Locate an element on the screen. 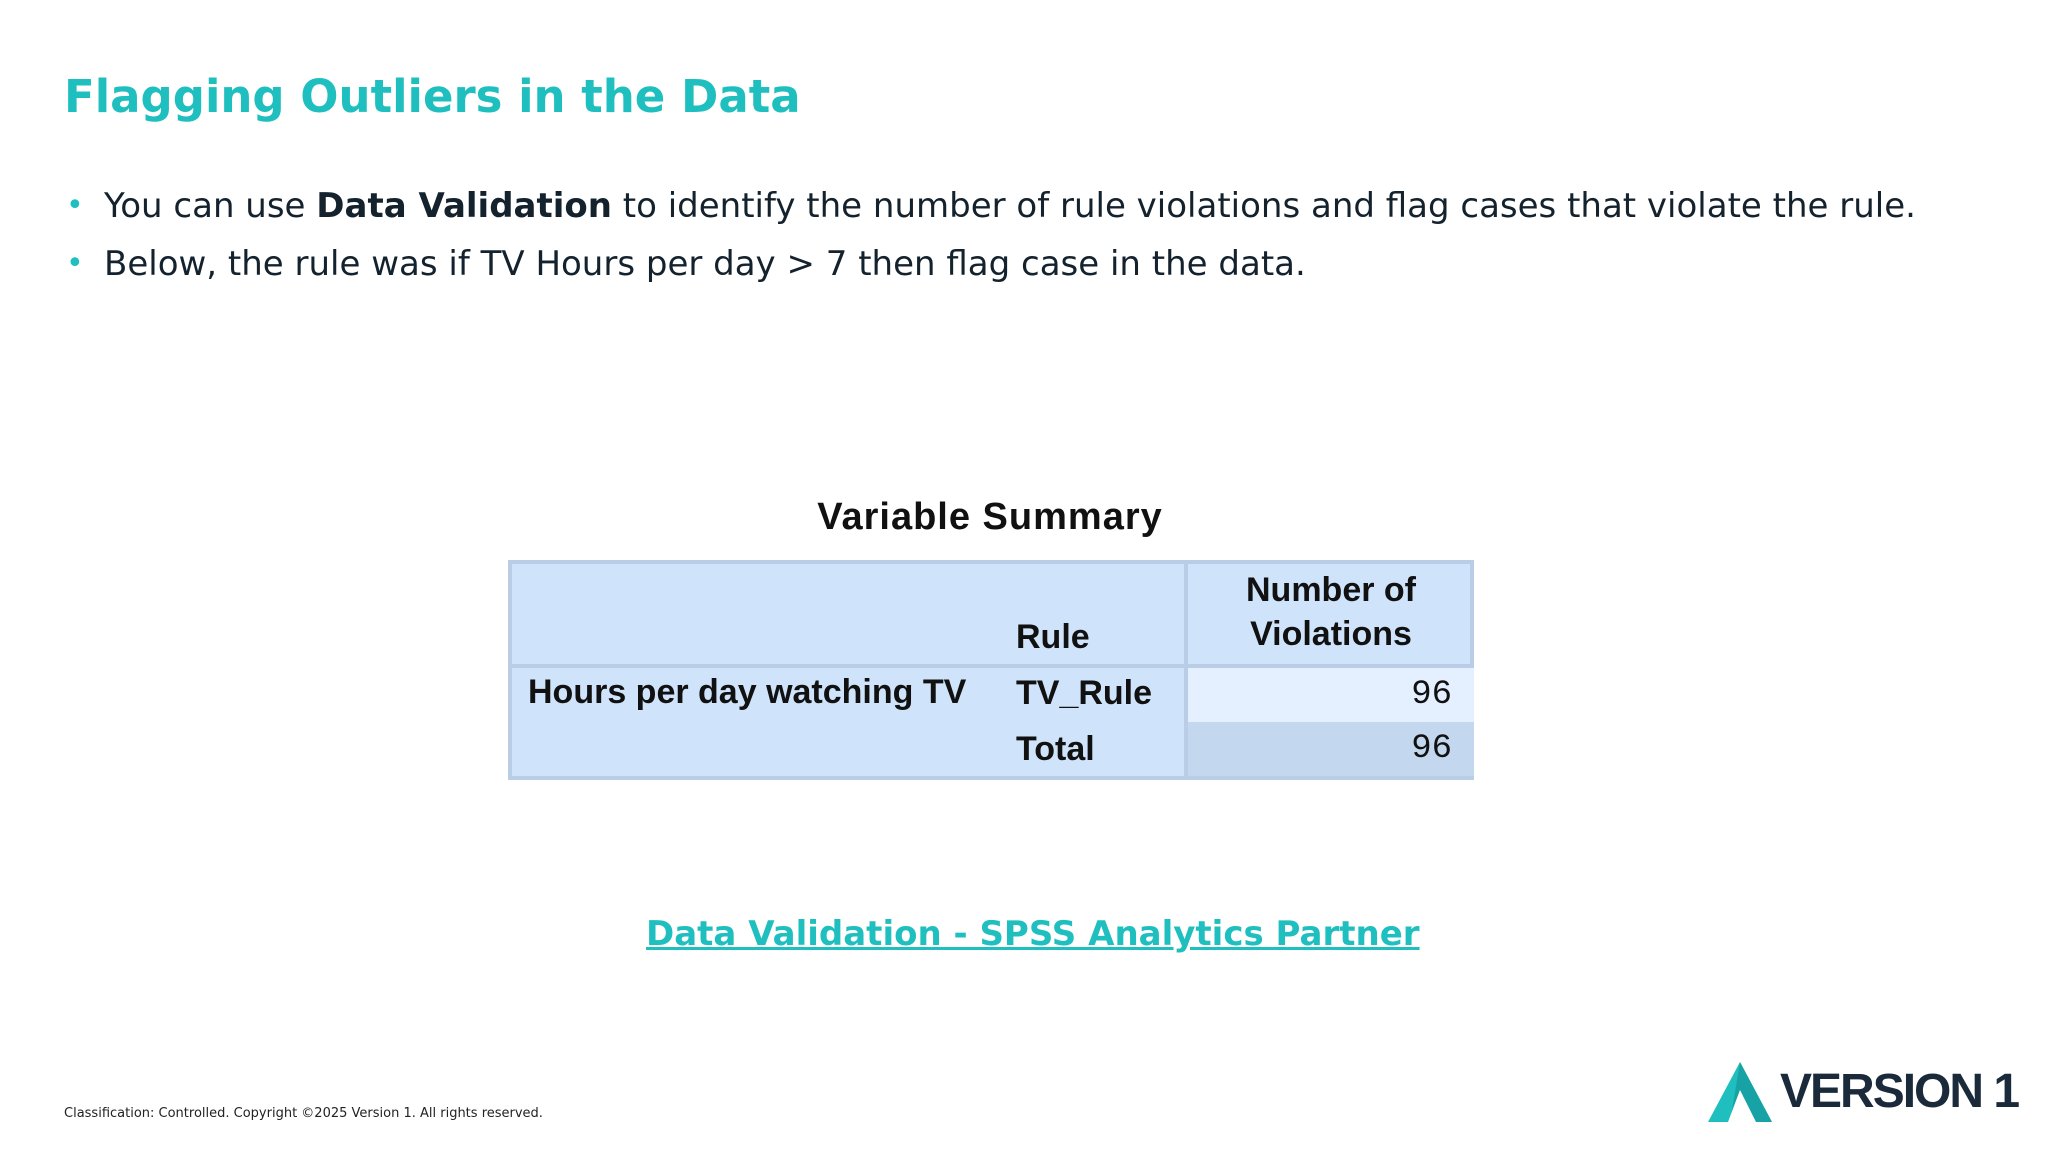 This screenshot has width=2048, height=1152. row-label: Hours per day watching TV is located at coordinates (747, 692).